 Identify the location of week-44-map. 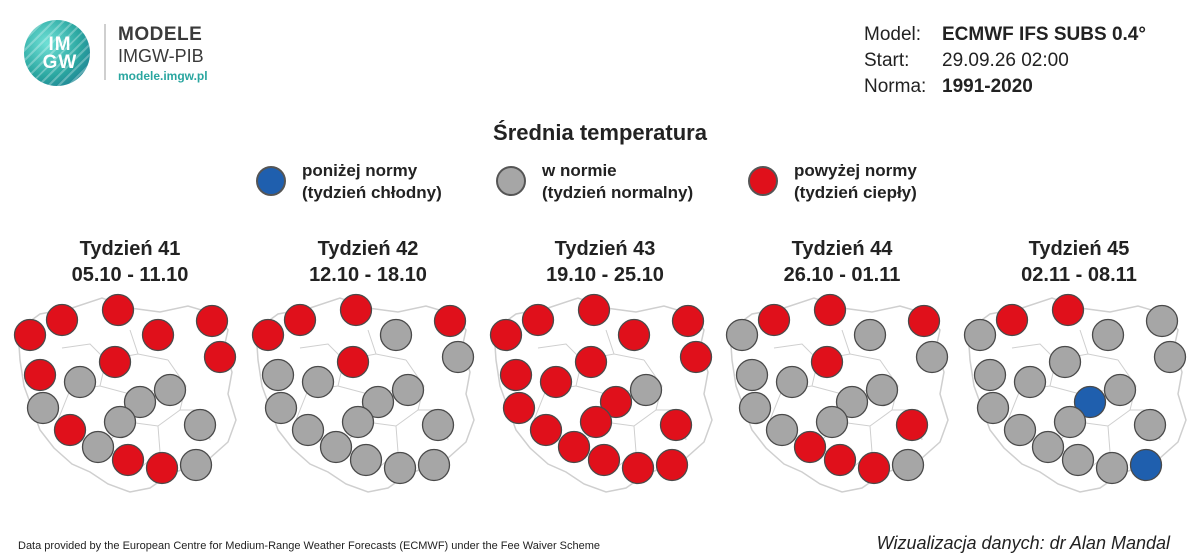
(842, 410).